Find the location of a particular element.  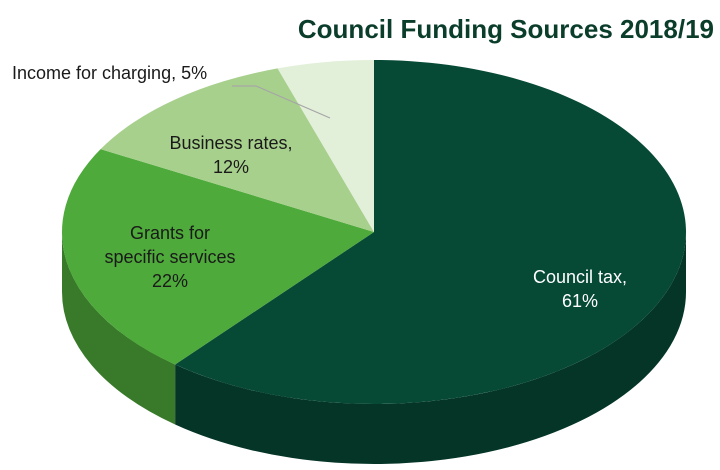

pie-side-grants-for-specific-services is located at coordinates (119, 328).